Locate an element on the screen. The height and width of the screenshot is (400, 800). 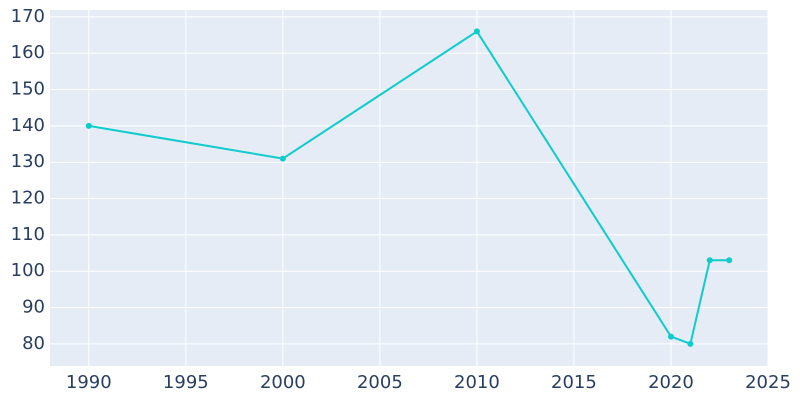
x-tick-label: 1995 is located at coordinates (186, 382).